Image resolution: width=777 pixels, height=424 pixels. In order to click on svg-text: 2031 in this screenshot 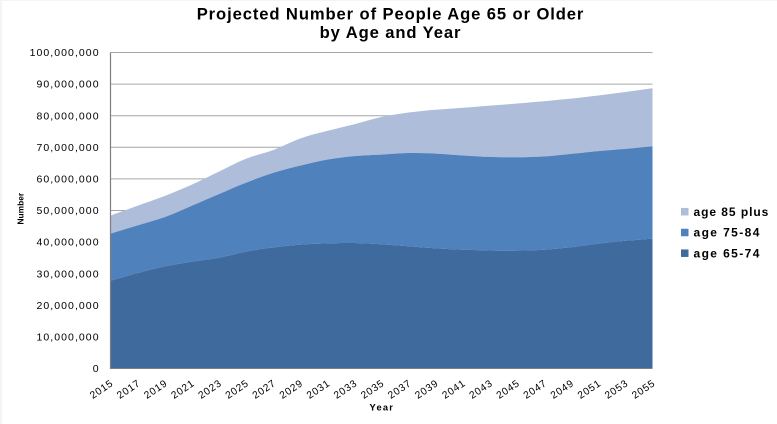, I will do `click(318, 389)`.